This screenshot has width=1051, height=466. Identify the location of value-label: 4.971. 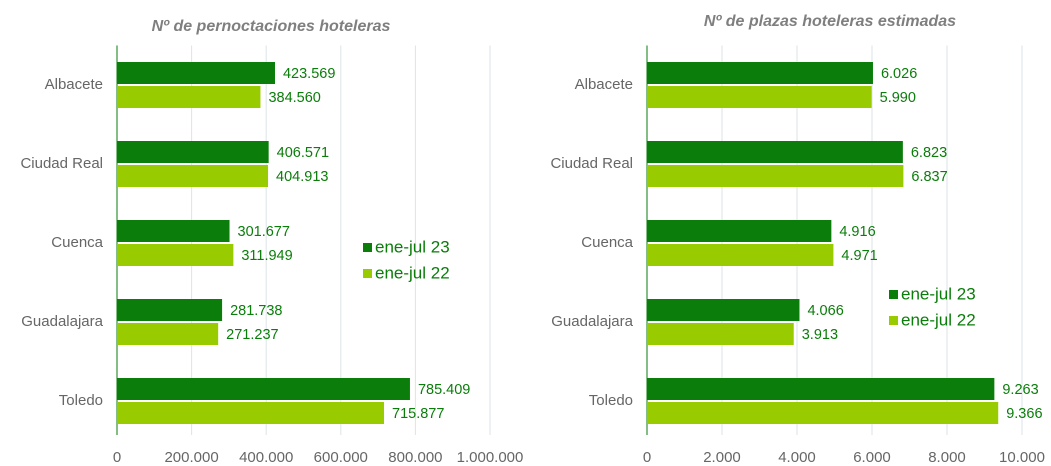
(859, 256).